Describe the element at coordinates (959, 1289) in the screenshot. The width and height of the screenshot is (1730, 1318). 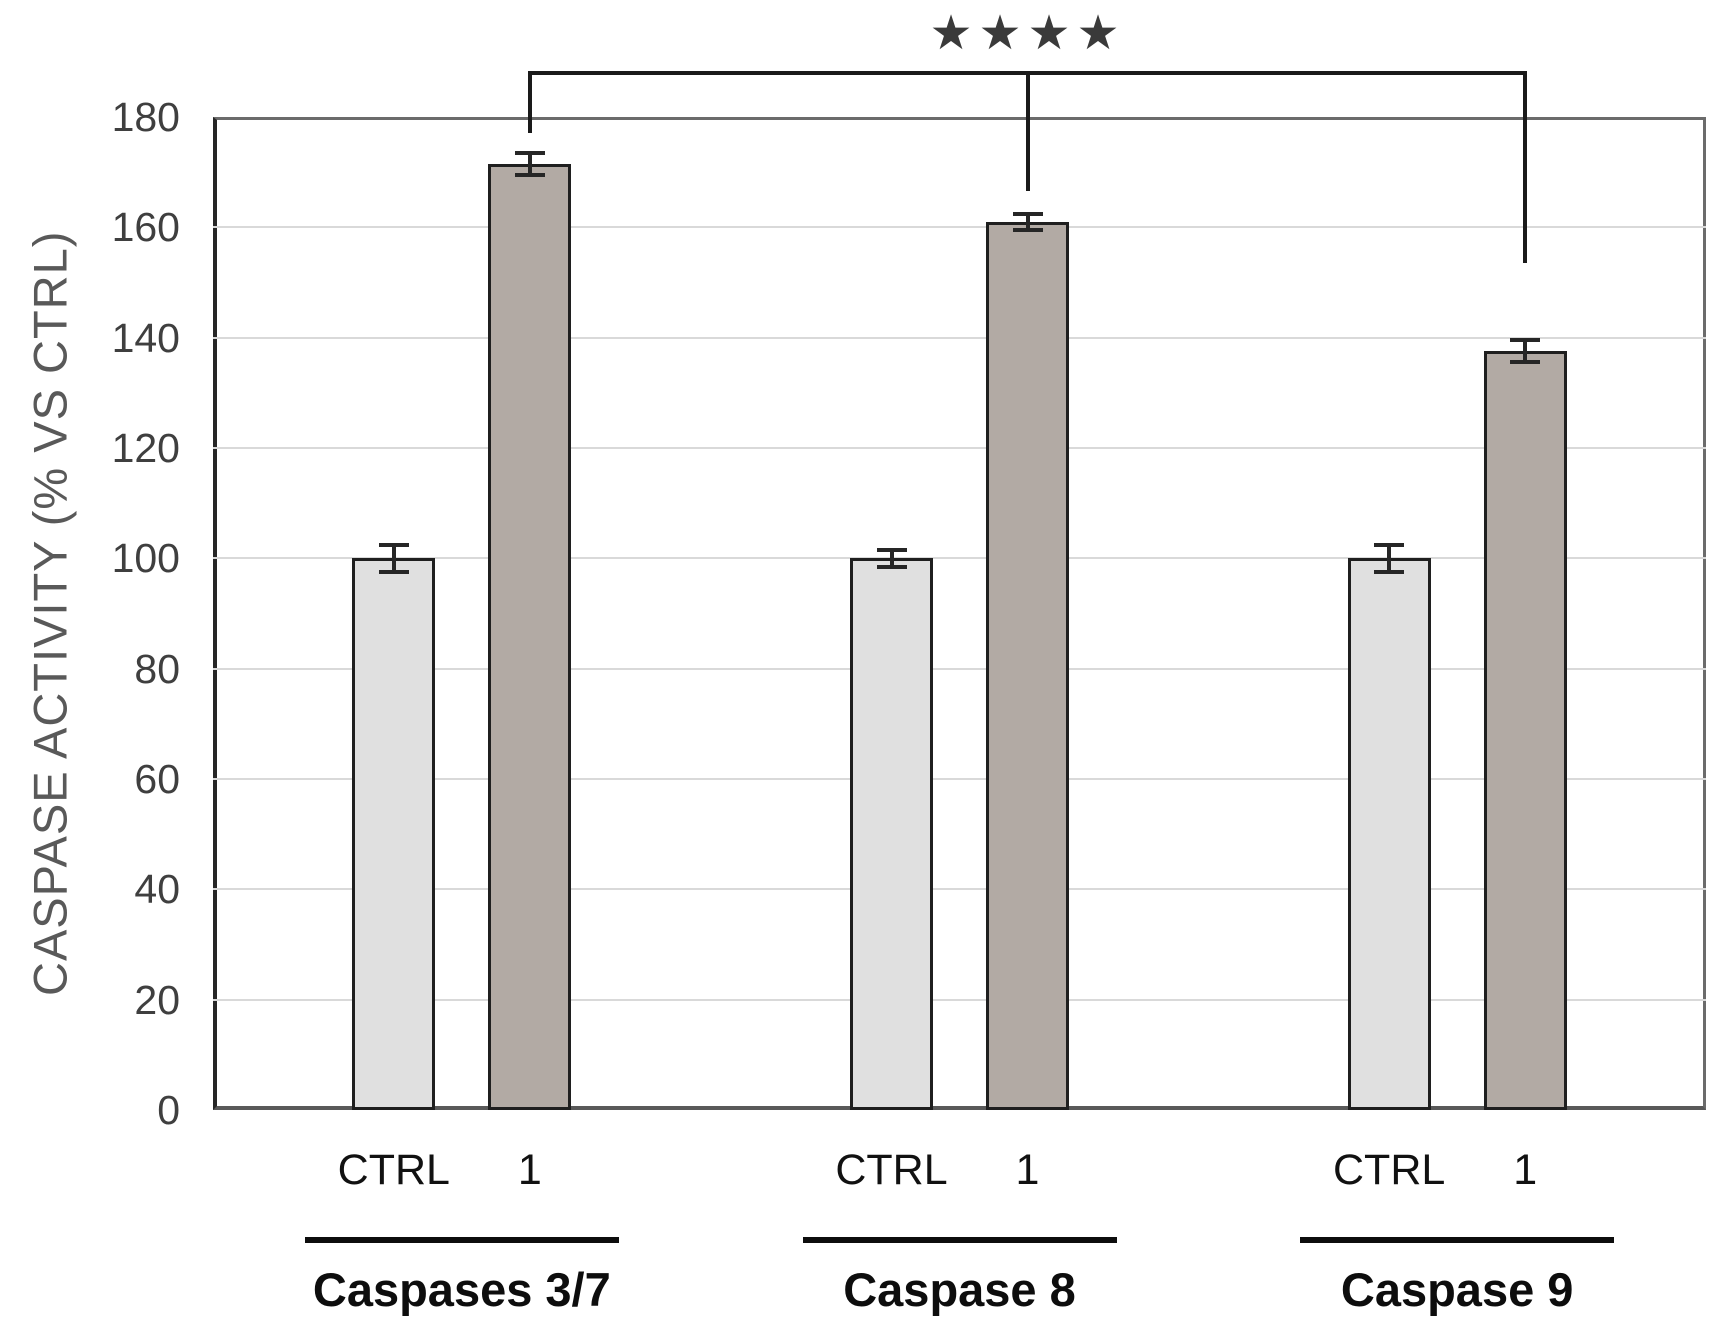
I see `group-label-caspase-8: Caspase 8` at that location.